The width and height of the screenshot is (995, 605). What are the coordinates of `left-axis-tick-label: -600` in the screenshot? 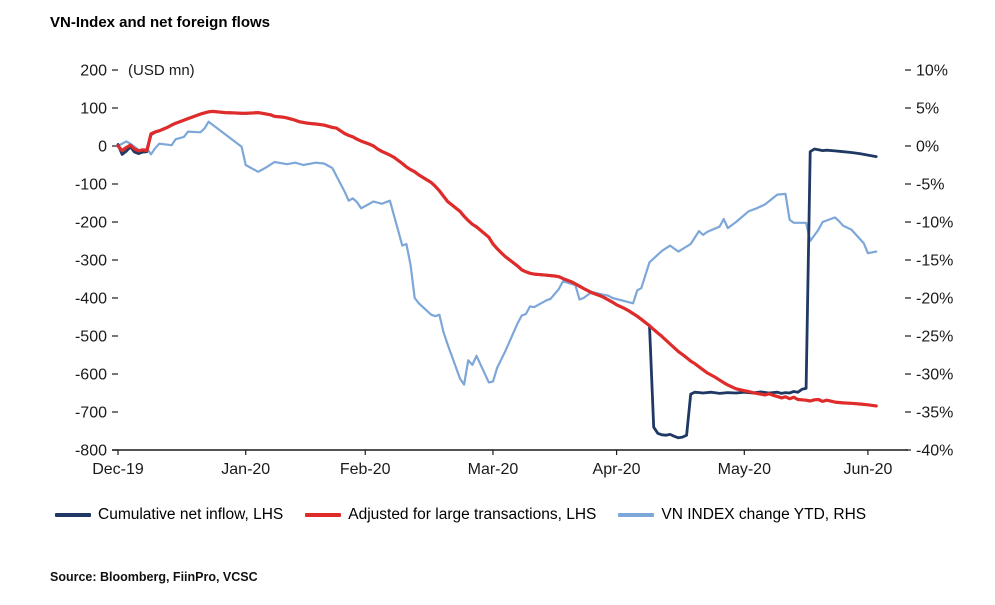 It's located at (91, 375).